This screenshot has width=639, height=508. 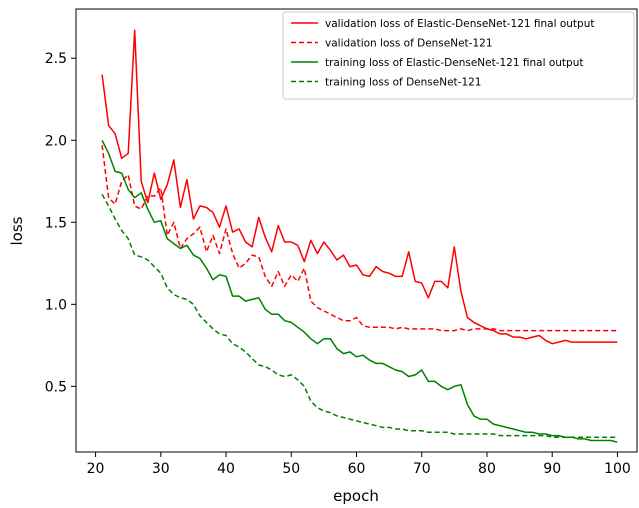 What do you see at coordinates (356, 496) in the screenshot?
I see `x-axis-label: epoch` at bounding box center [356, 496].